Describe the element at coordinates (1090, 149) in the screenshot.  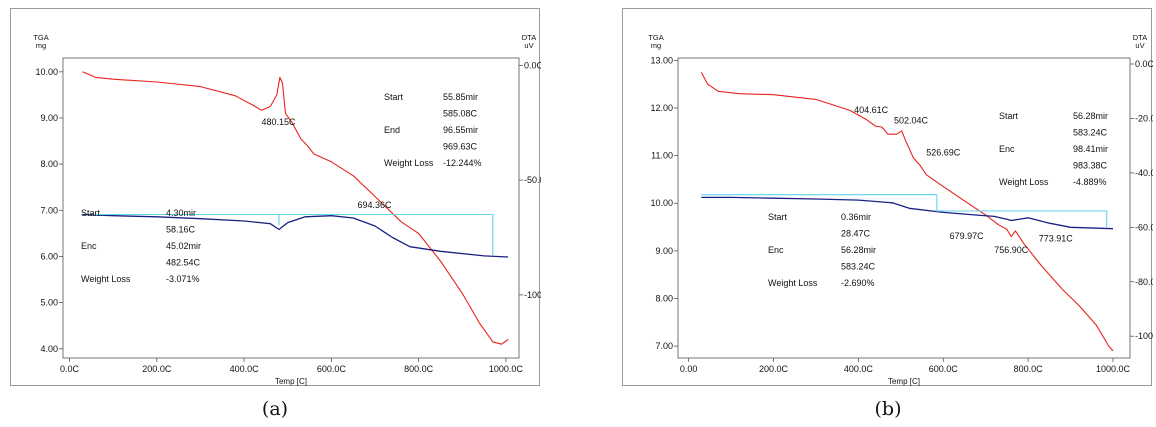
I see `param-value: 98.41mir` at that location.